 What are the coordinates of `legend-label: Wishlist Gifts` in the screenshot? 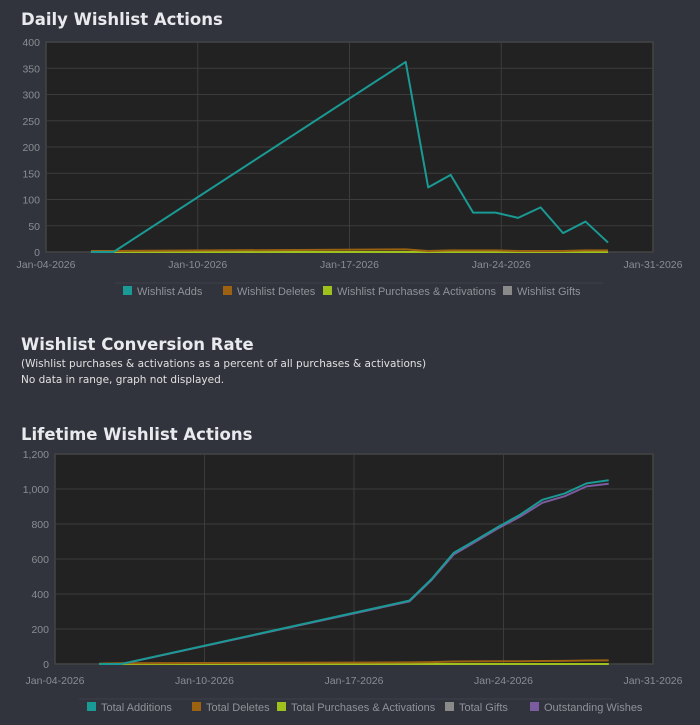 It's located at (549, 292).